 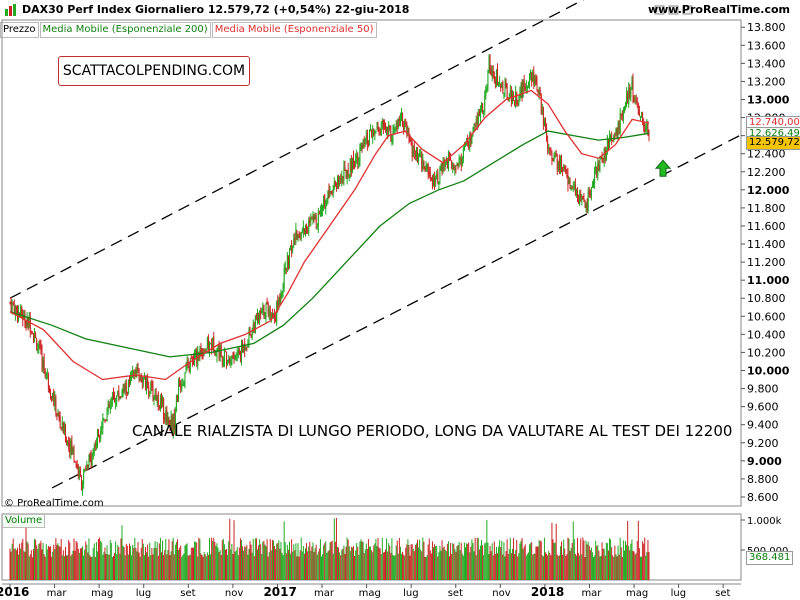 I want to click on y-tick-label: 10.800, so click(x=766, y=298).